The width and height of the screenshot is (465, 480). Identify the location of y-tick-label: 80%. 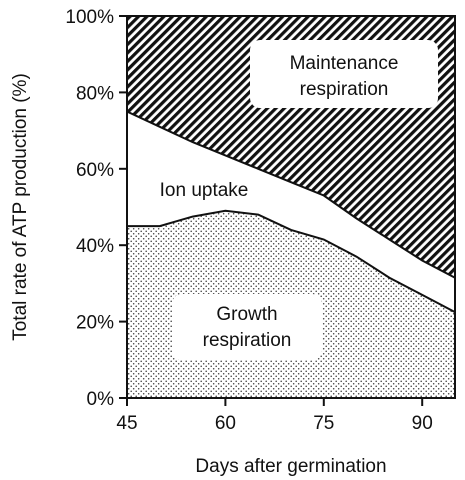
(95, 93).